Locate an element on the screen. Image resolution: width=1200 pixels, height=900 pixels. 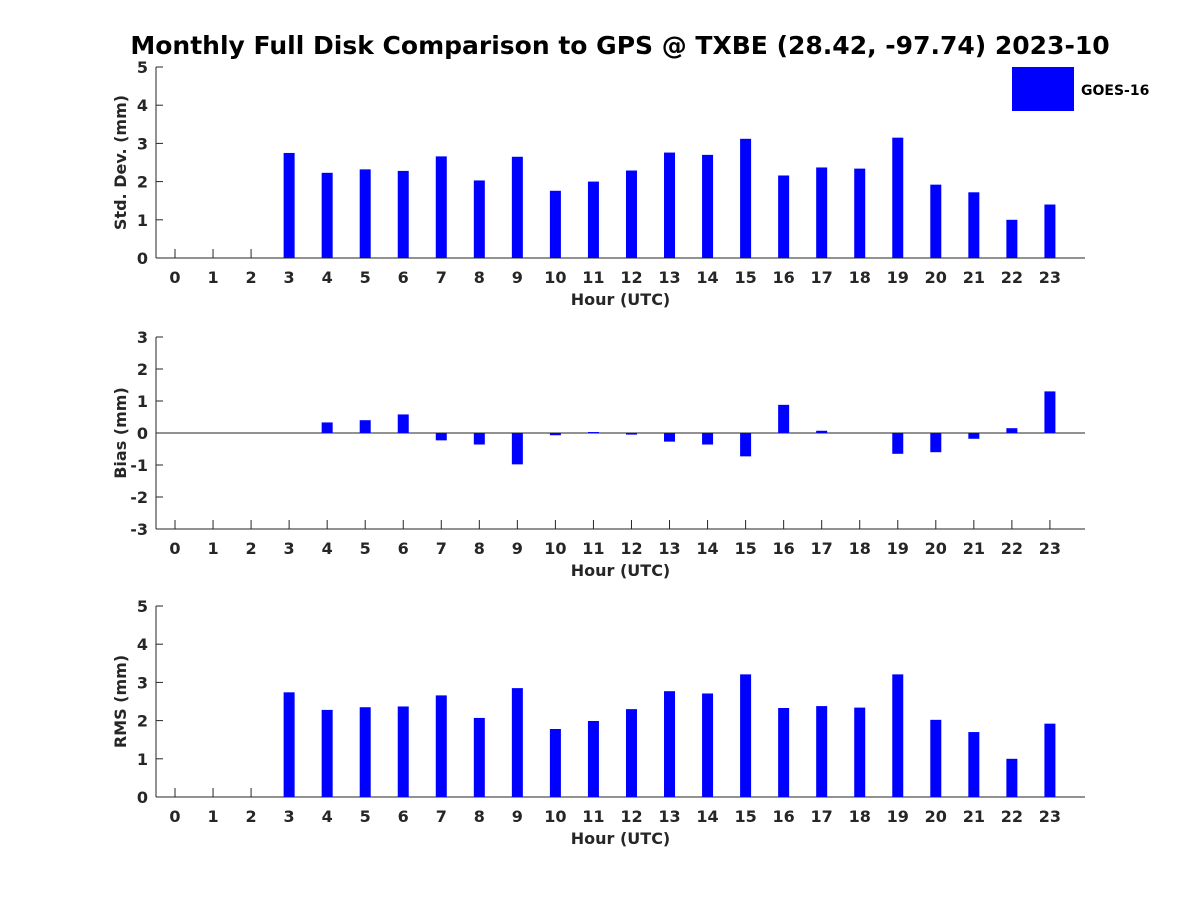
bias-x-tick-label: 8 is located at coordinates (479, 548).